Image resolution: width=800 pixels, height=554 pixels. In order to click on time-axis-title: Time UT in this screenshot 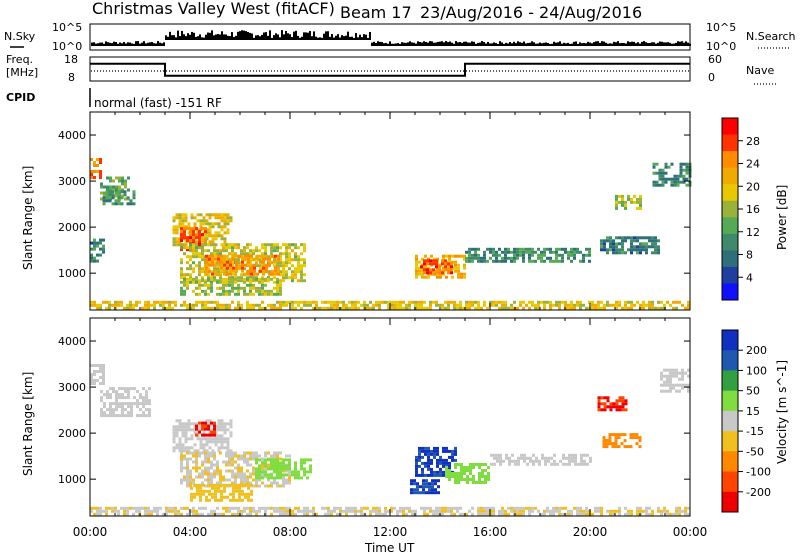, I will do `click(389, 547)`.